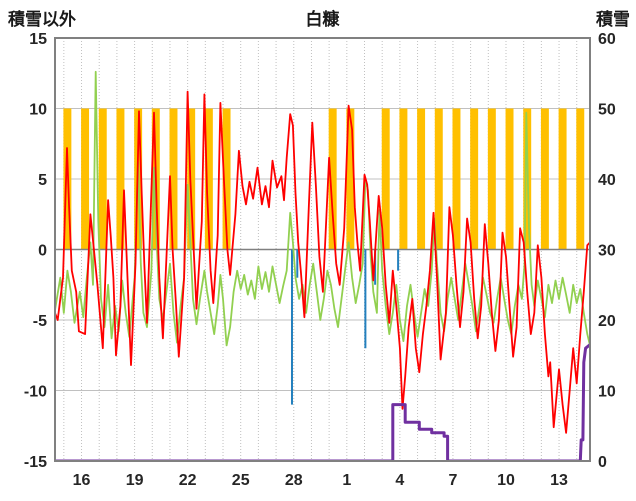 The width and height of the screenshot is (636, 501). I want to click on right-axis-tick-label: 10, so click(607, 392).